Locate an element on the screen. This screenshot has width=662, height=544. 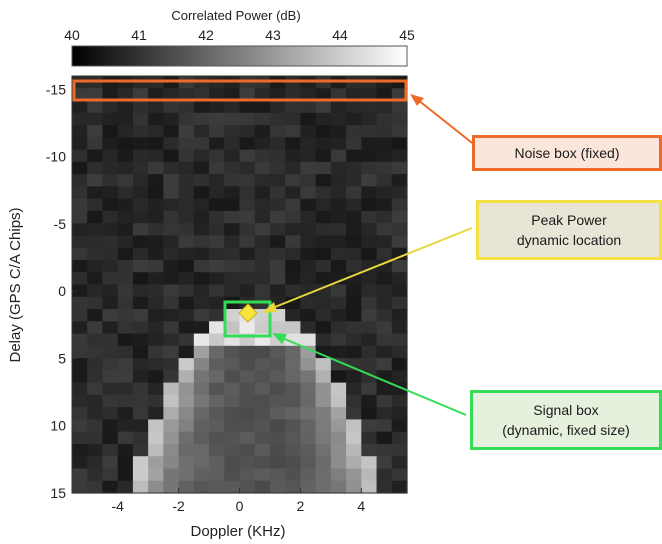
y-tick-label: 15 is located at coordinates (58, 493).